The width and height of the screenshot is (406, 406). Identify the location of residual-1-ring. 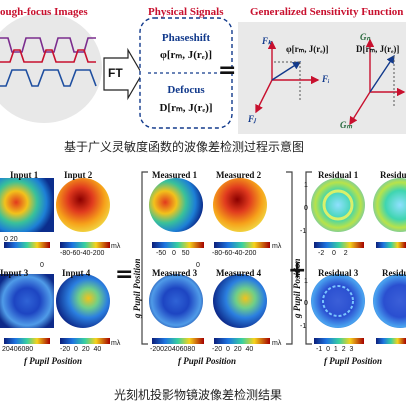
(338, 205).